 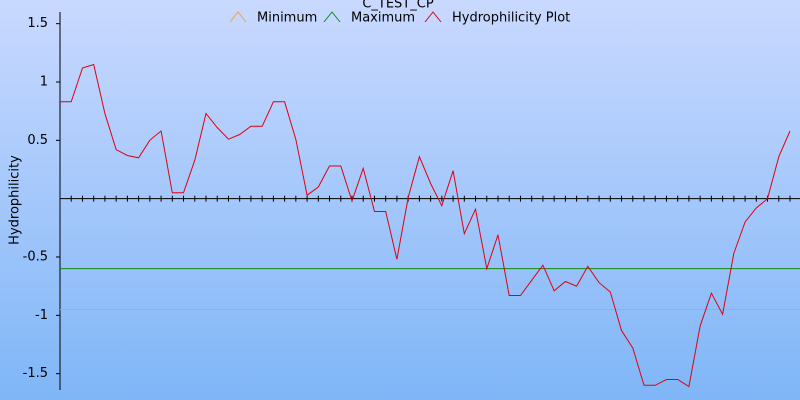 I want to click on y-tick-label: -1.5, so click(x=35, y=373).